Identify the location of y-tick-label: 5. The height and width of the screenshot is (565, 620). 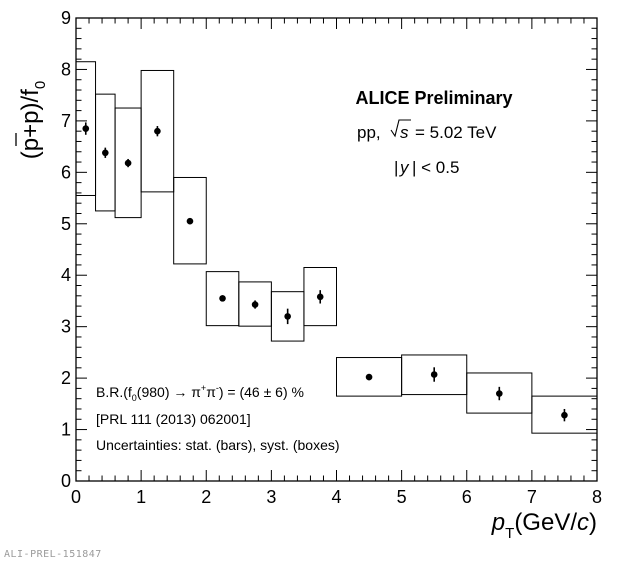
(66, 224).